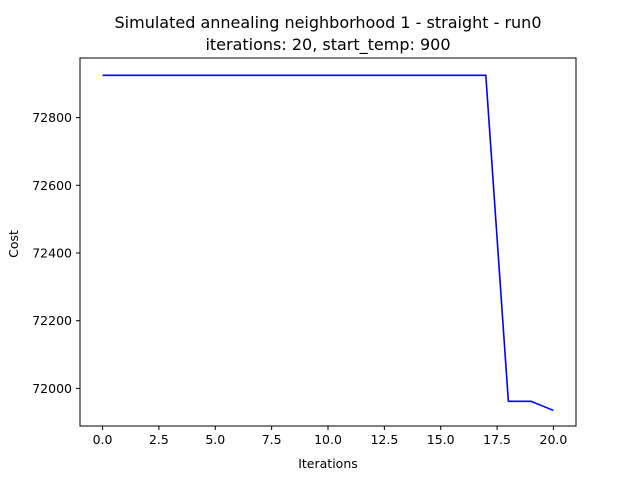 This screenshot has width=640, height=480. Describe the element at coordinates (497, 439) in the screenshot. I see `x-tick-label: 17.5` at that location.